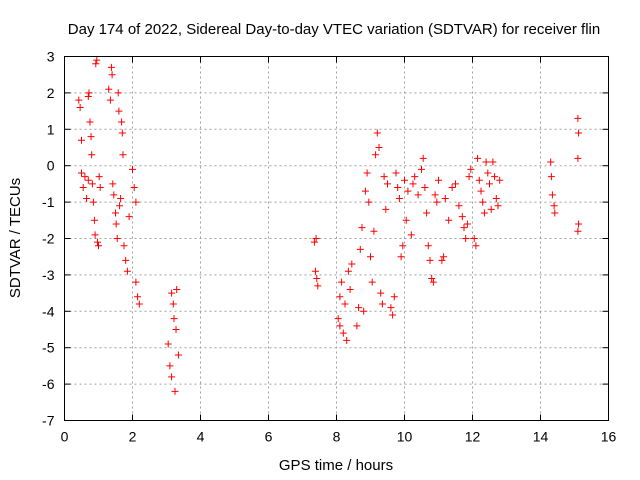 The width and height of the screenshot is (640, 480). What do you see at coordinates (473, 437) in the screenshot?
I see `x-tick-label: 12` at bounding box center [473, 437].